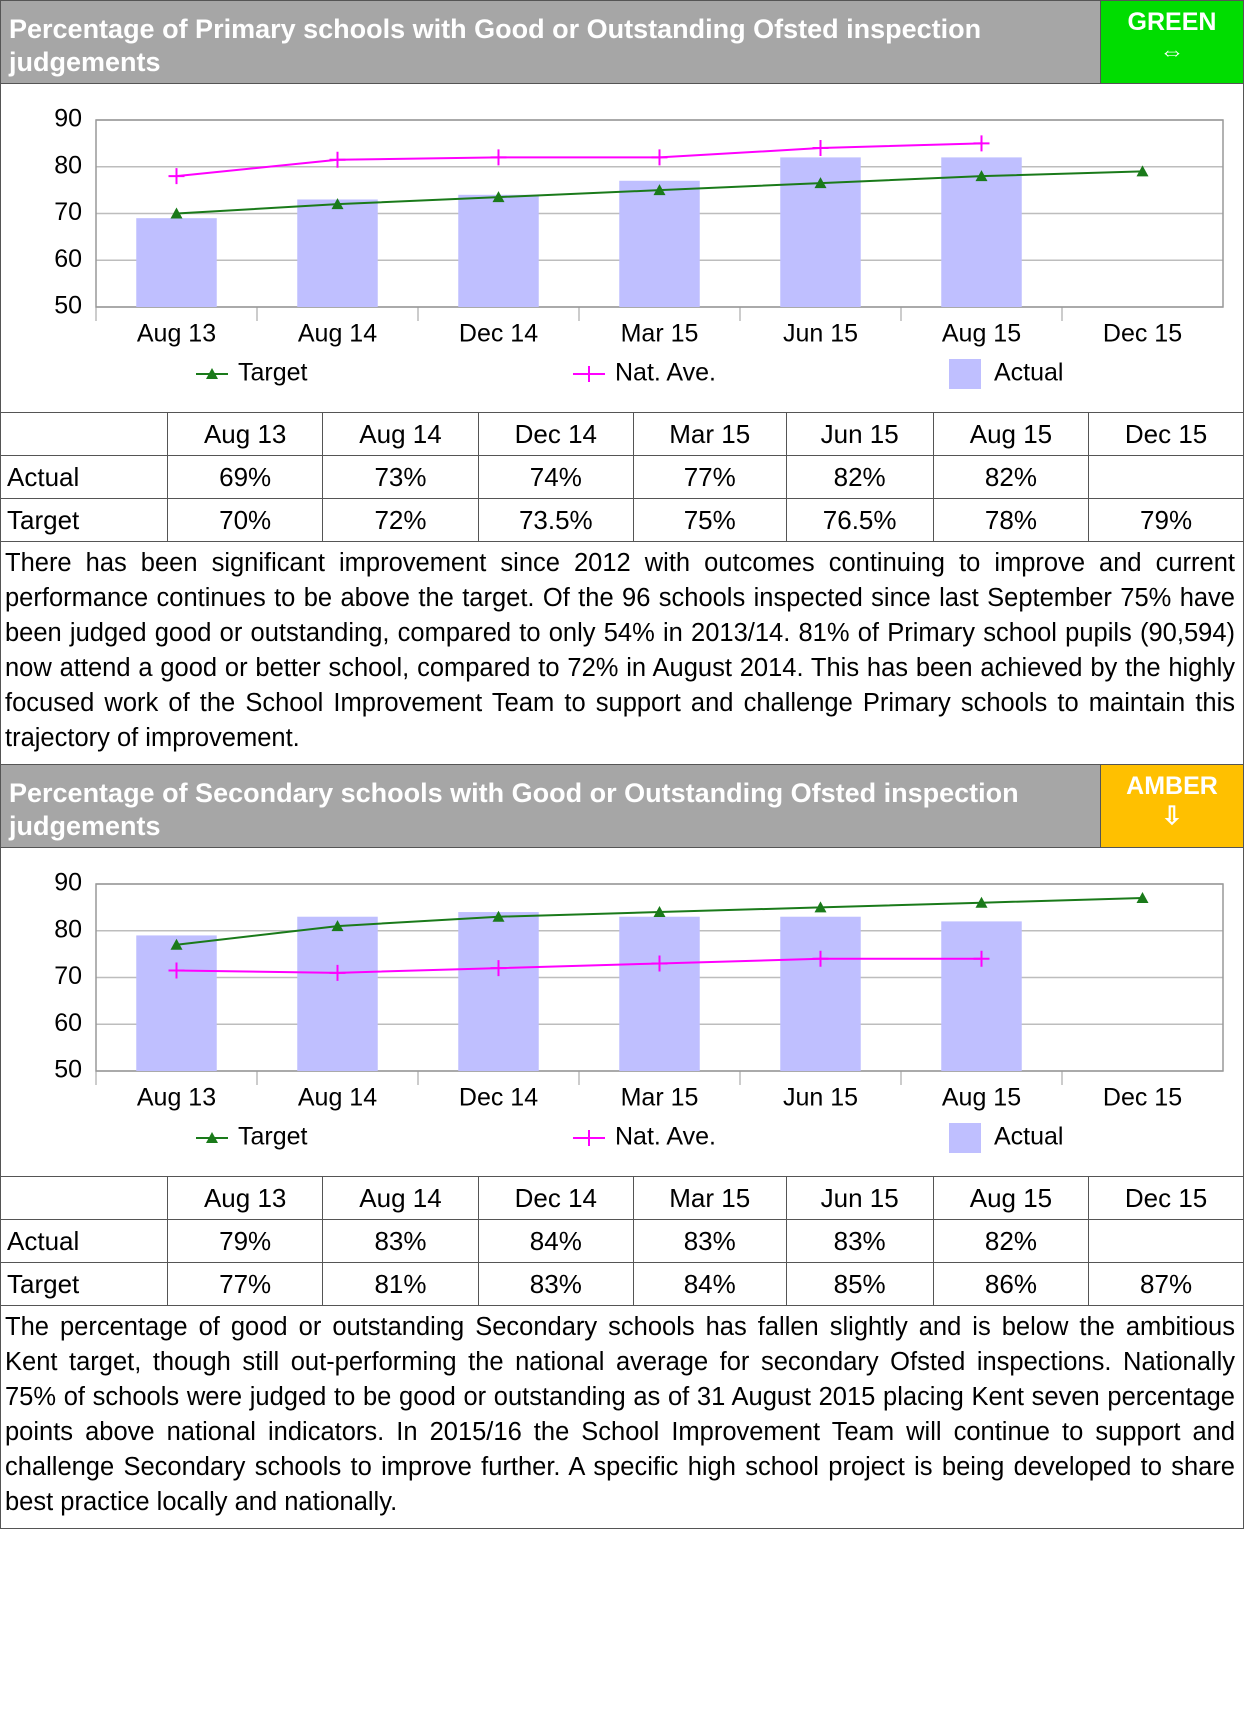 The image size is (1244, 1722). I want to click on cell: 85%, so click(859, 1284).